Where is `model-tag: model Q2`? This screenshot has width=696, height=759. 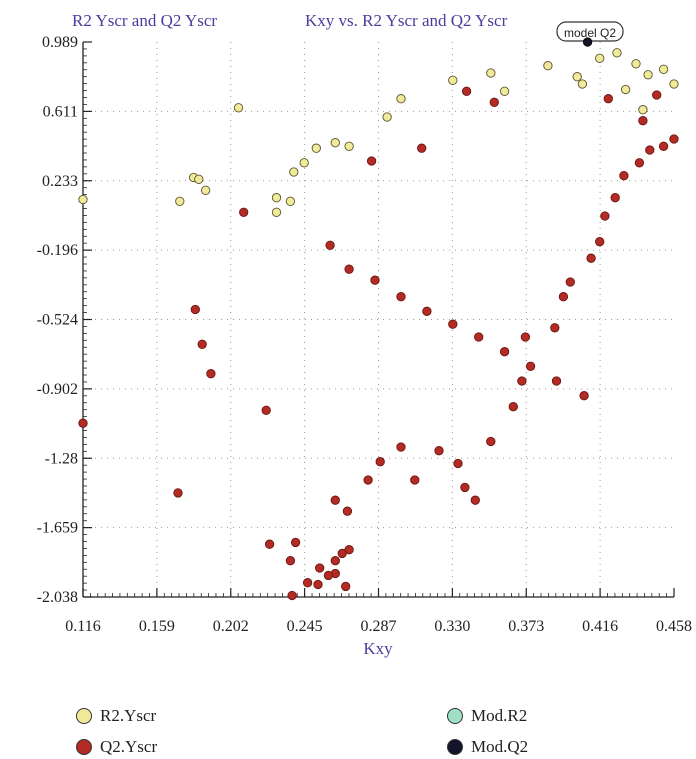 model-tag: model Q2 is located at coordinates (590, 31).